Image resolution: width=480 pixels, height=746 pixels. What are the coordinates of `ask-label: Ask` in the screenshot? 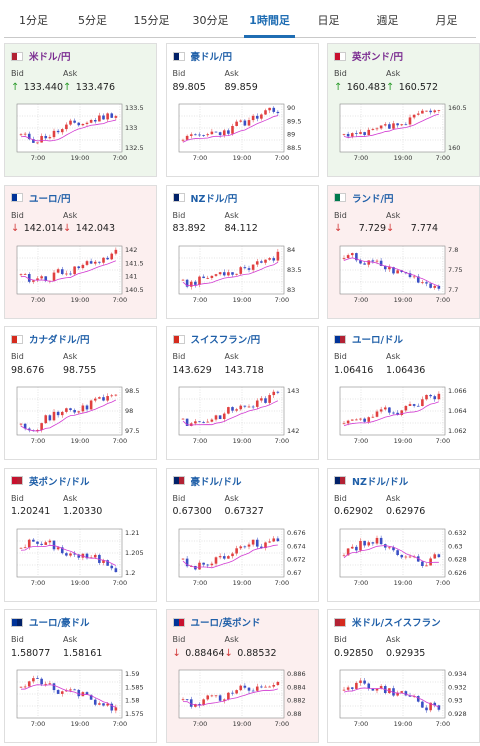 It's located at (231, 498).